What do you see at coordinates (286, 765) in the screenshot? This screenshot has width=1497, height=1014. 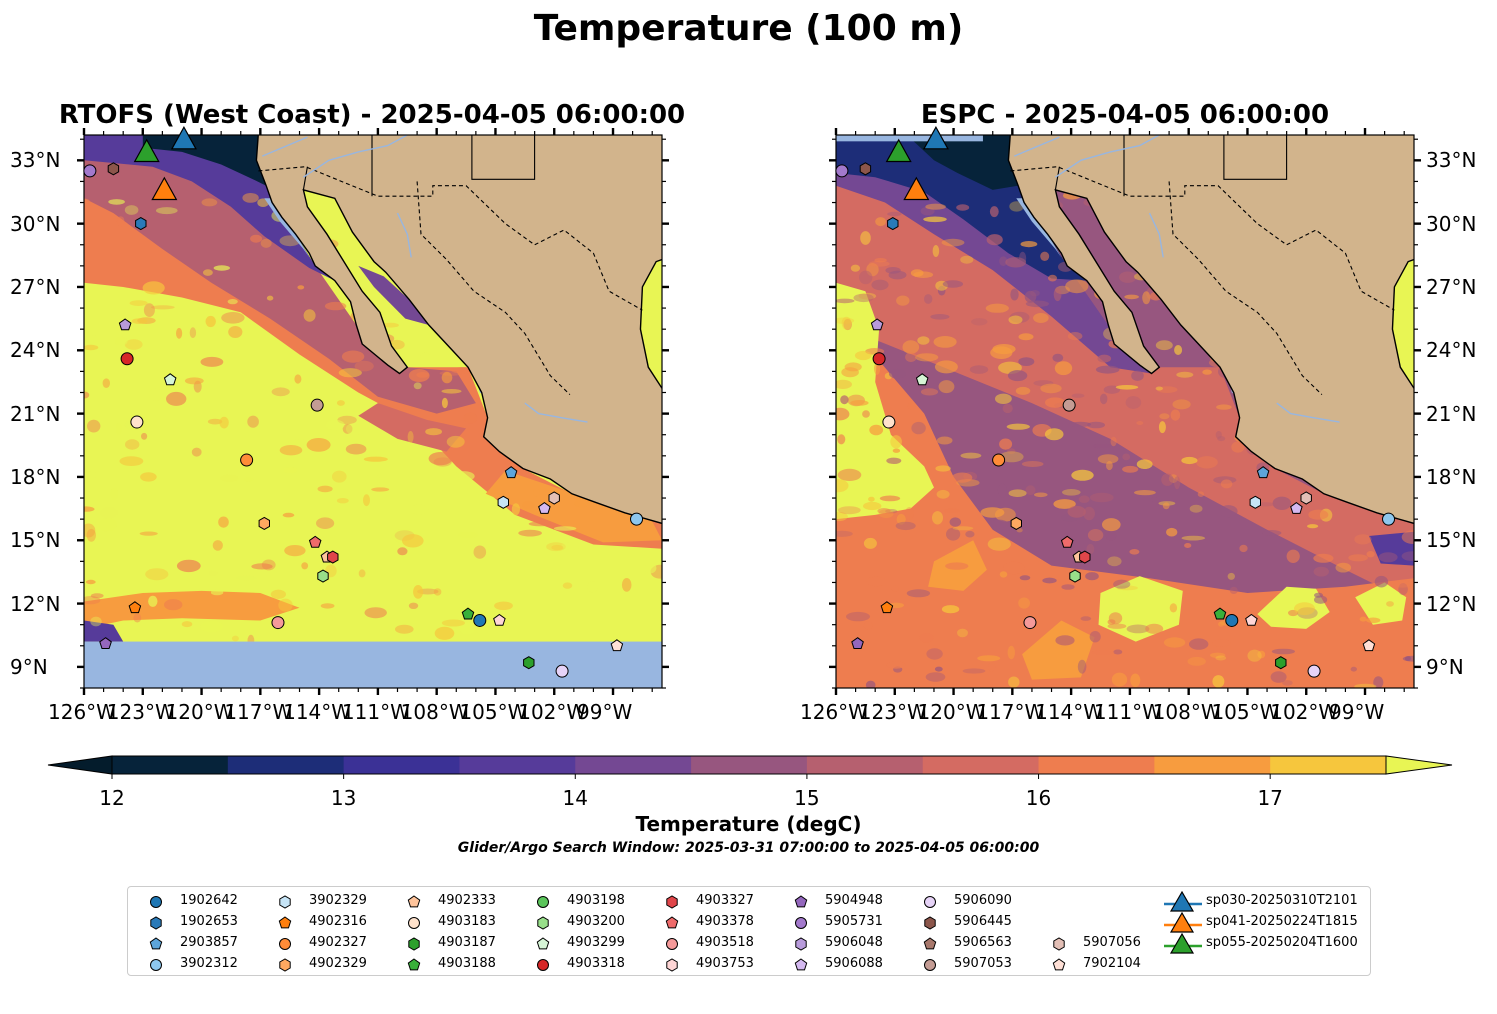 I see `colorbar-segment` at bounding box center [286, 765].